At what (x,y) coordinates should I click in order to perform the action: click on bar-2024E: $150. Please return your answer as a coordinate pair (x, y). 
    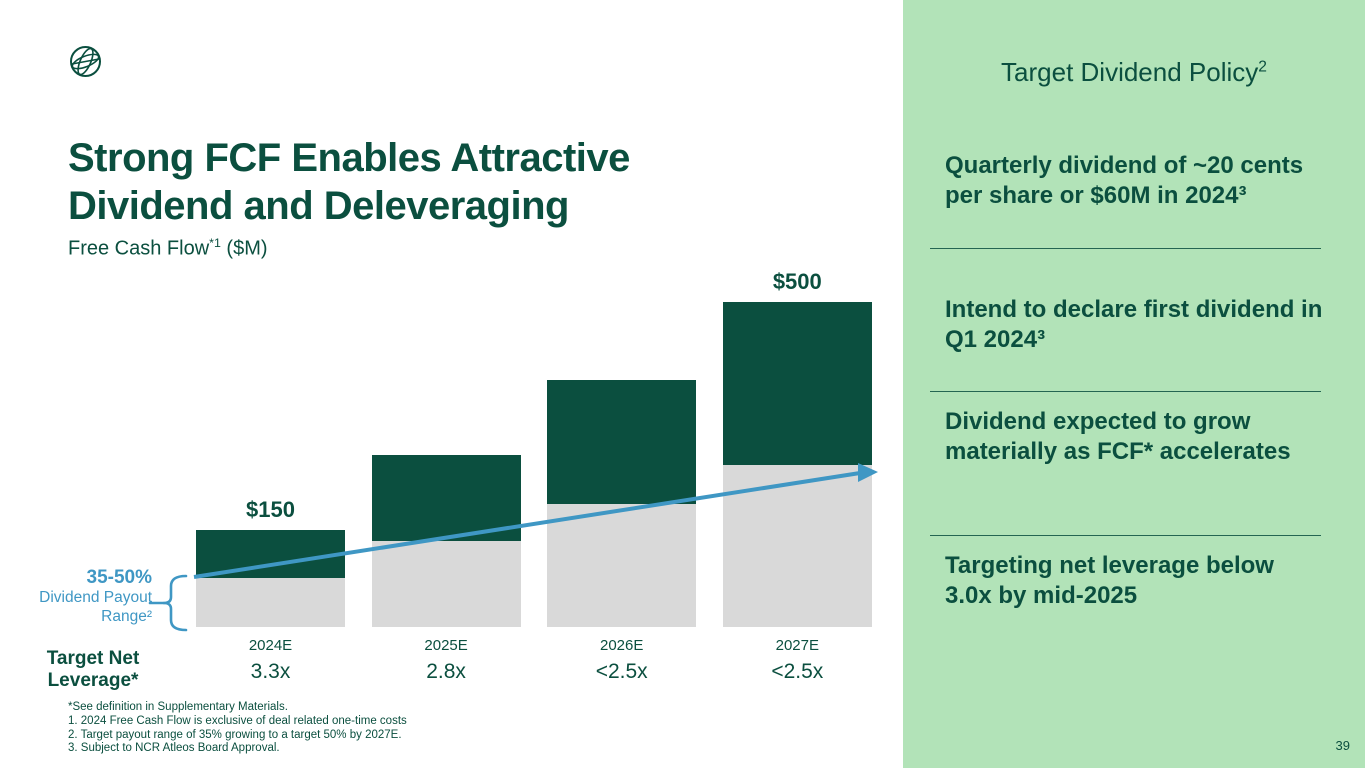
    Looking at the image, I should click on (270, 562).